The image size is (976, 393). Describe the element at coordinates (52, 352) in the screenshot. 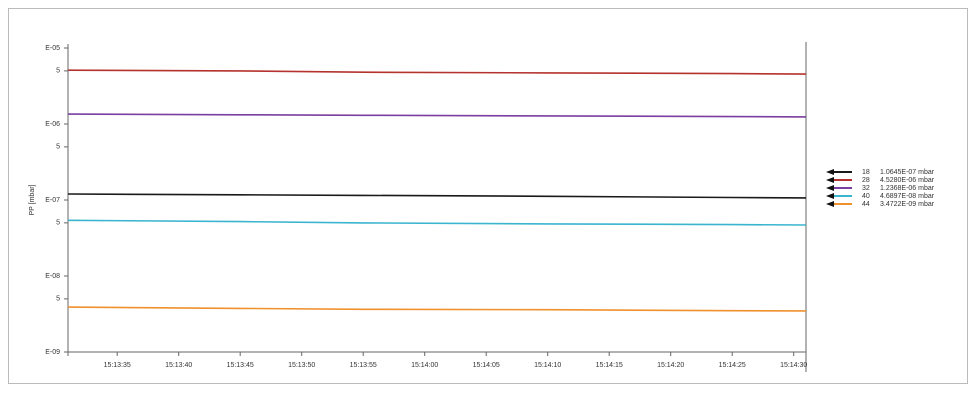

I see `y-tick-label: E-09` at that location.